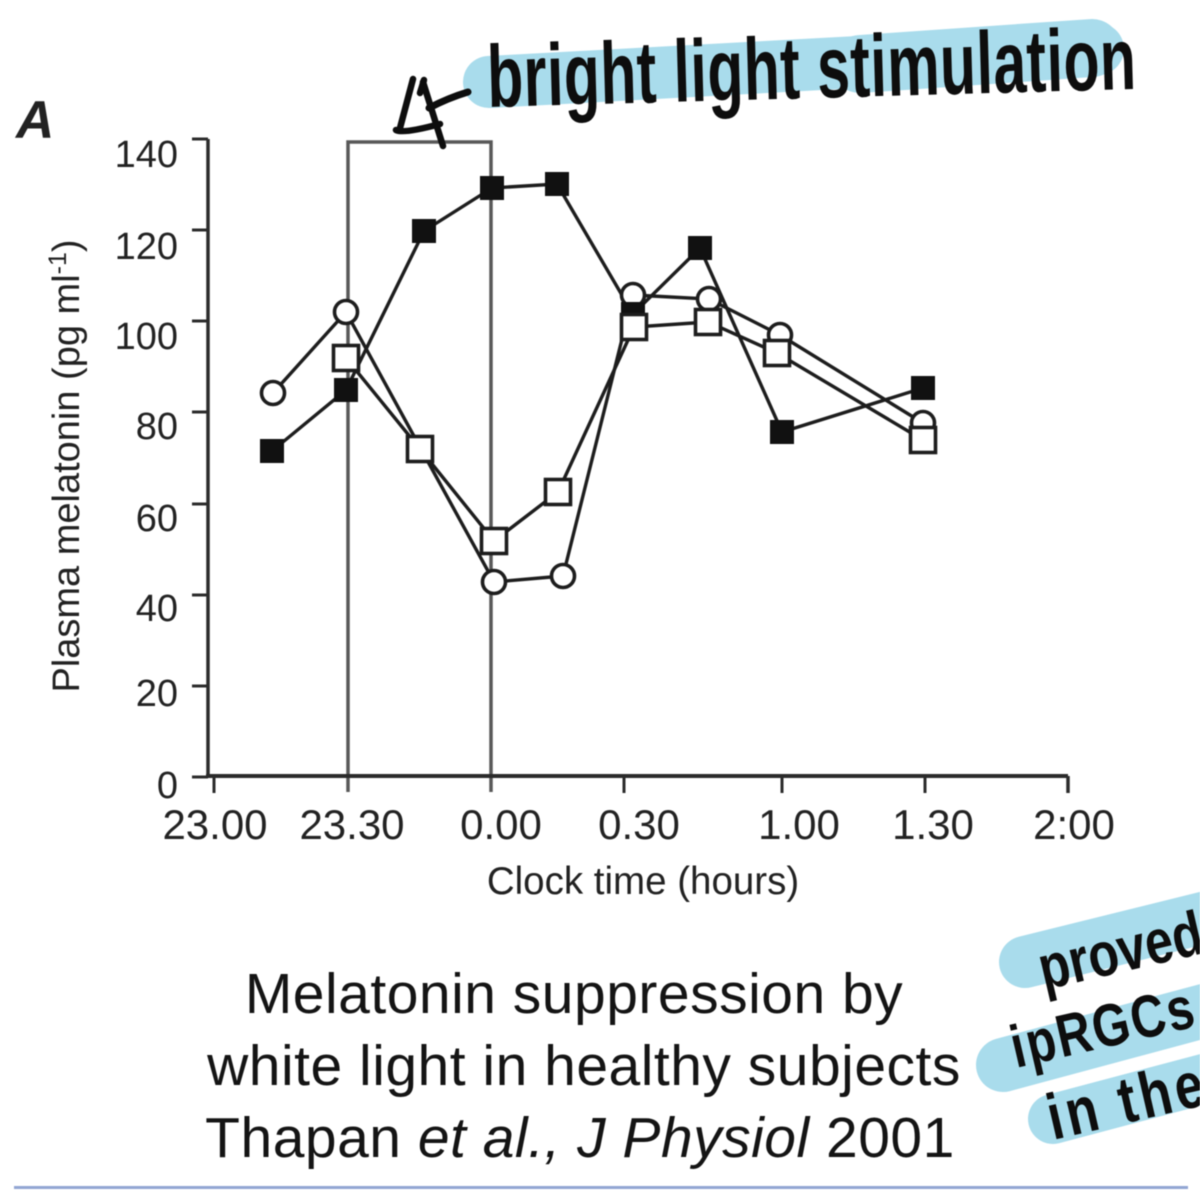 This screenshot has height=1200, width=1200. I want to click on svg-text: Clock time (hours), so click(643, 881).